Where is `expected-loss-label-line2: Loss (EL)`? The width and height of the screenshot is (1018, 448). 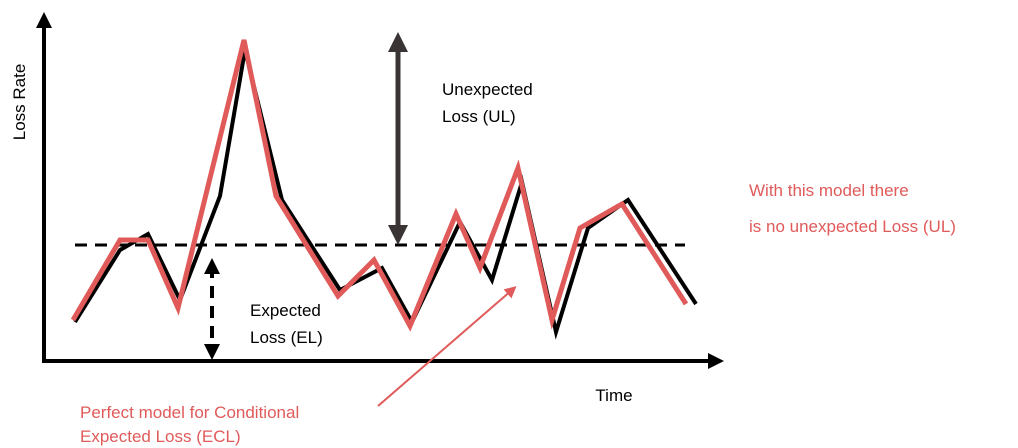
expected-loss-label-line2: Loss (EL) is located at coordinates (286, 337).